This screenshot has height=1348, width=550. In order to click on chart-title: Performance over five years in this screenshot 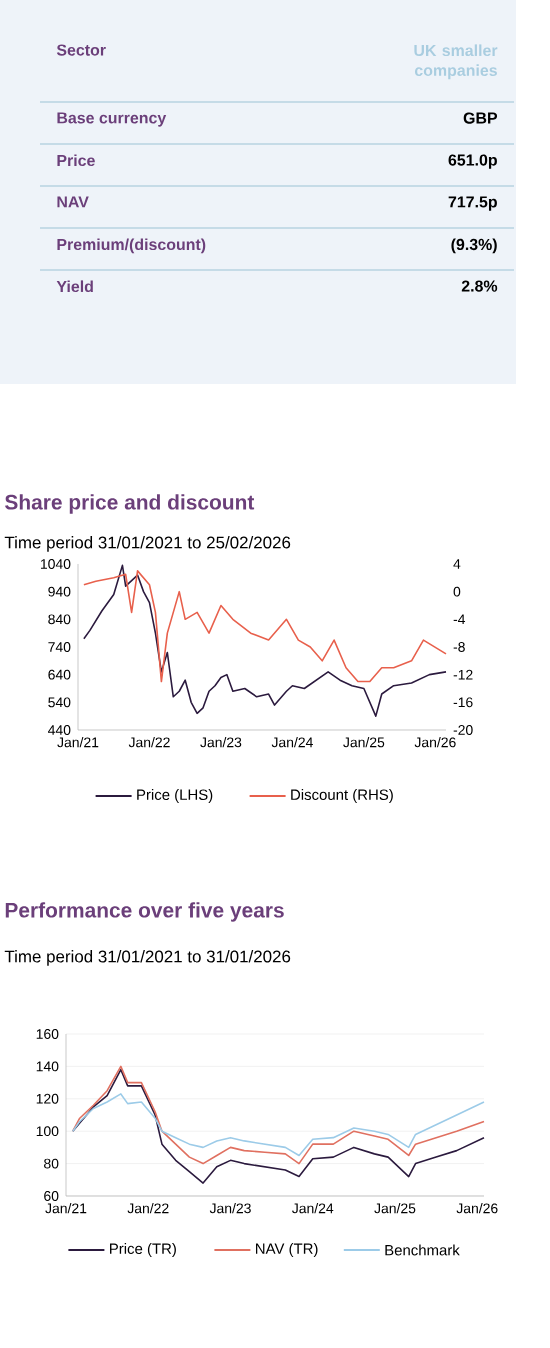, I will do `click(144, 912)`.